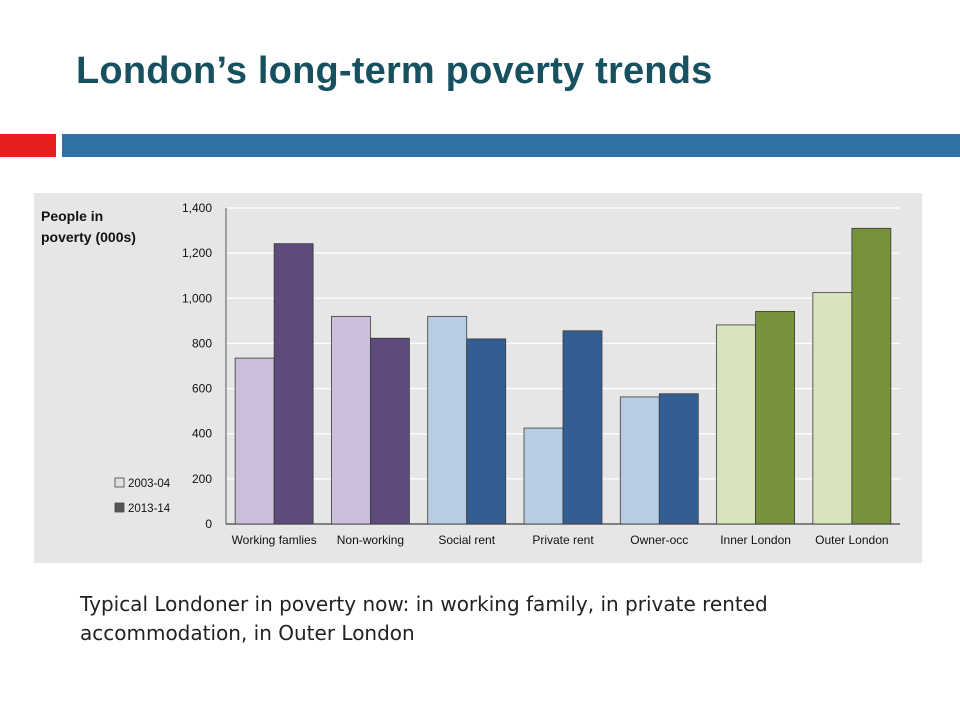 This screenshot has width=960, height=720. What do you see at coordinates (466, 540) in the screenshot?
I see `x-category-label: Social rent` at bounding box center [466, 540].